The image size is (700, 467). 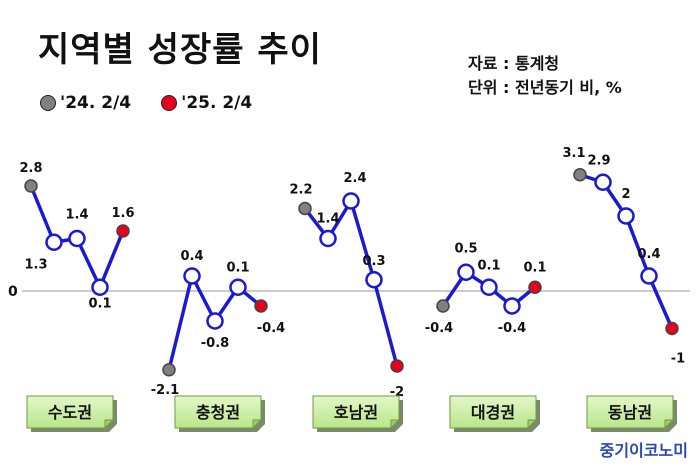 I want to click on legend-label-first: '24. 2/4, so click(x=96, y=103).